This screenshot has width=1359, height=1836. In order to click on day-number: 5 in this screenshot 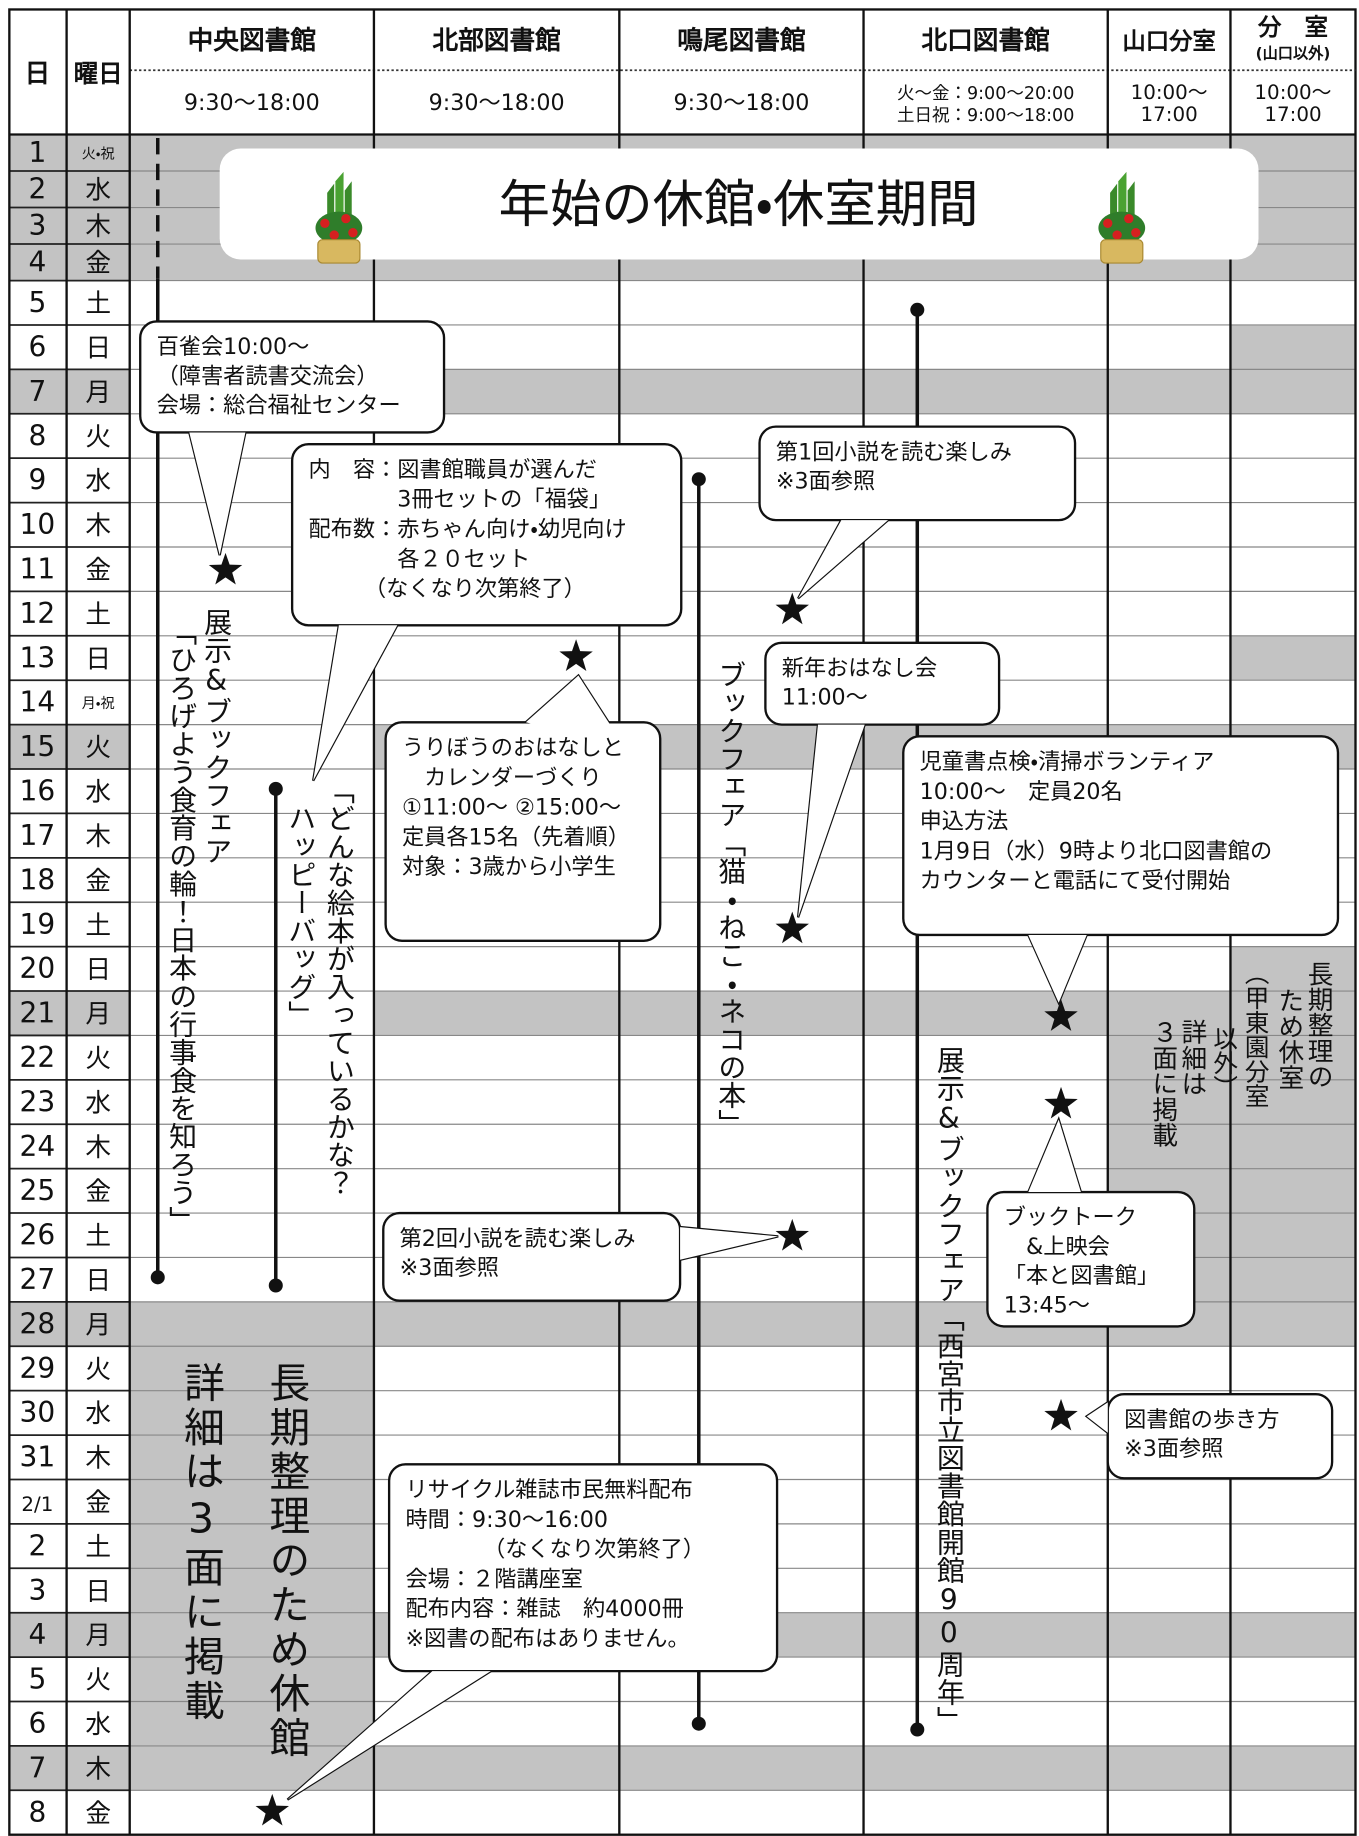, I will do `click(37, 1679)`.